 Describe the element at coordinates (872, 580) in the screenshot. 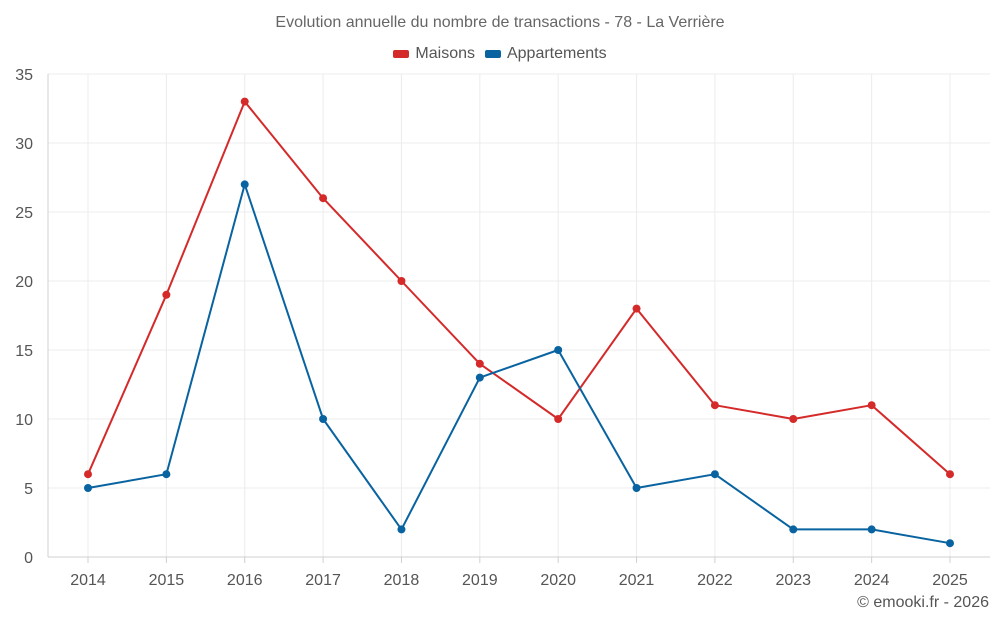

I see `x-tick-label: 2024` at that location.